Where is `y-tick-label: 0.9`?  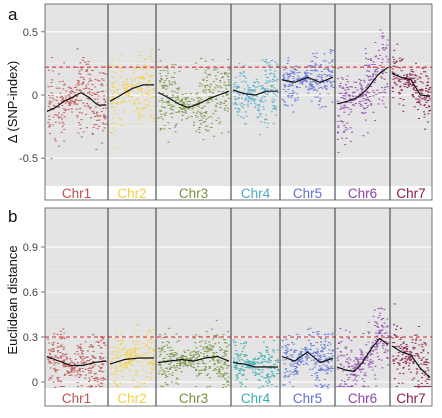
y-tick-label: 0.9 is located at coordinates (30, 248).